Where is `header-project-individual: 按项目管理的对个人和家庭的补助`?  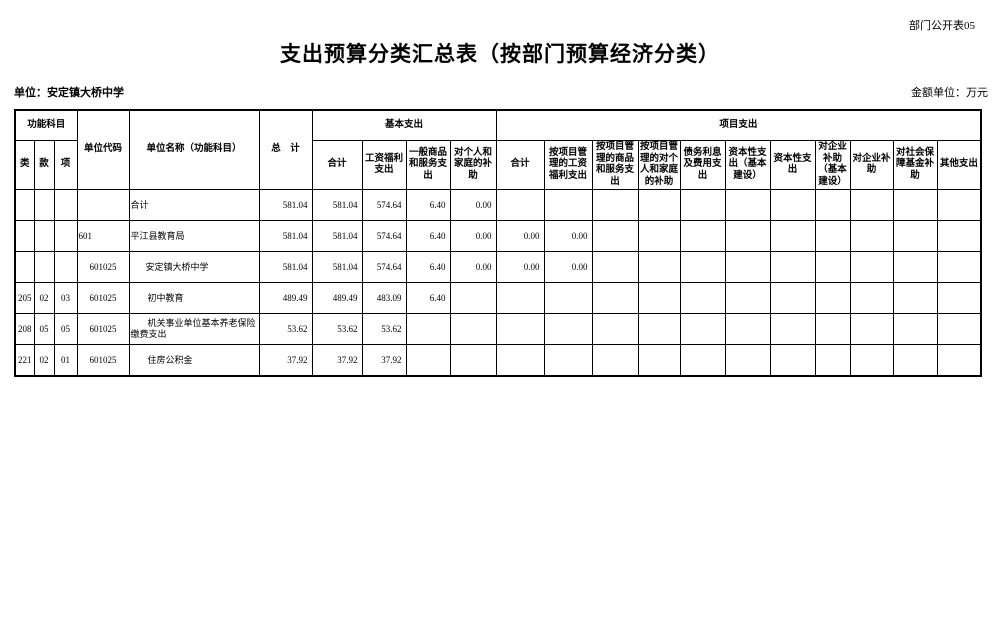 header-project-individual: 按项目管理的对个人和家庭的补助 is located at coordinates (659, 165).